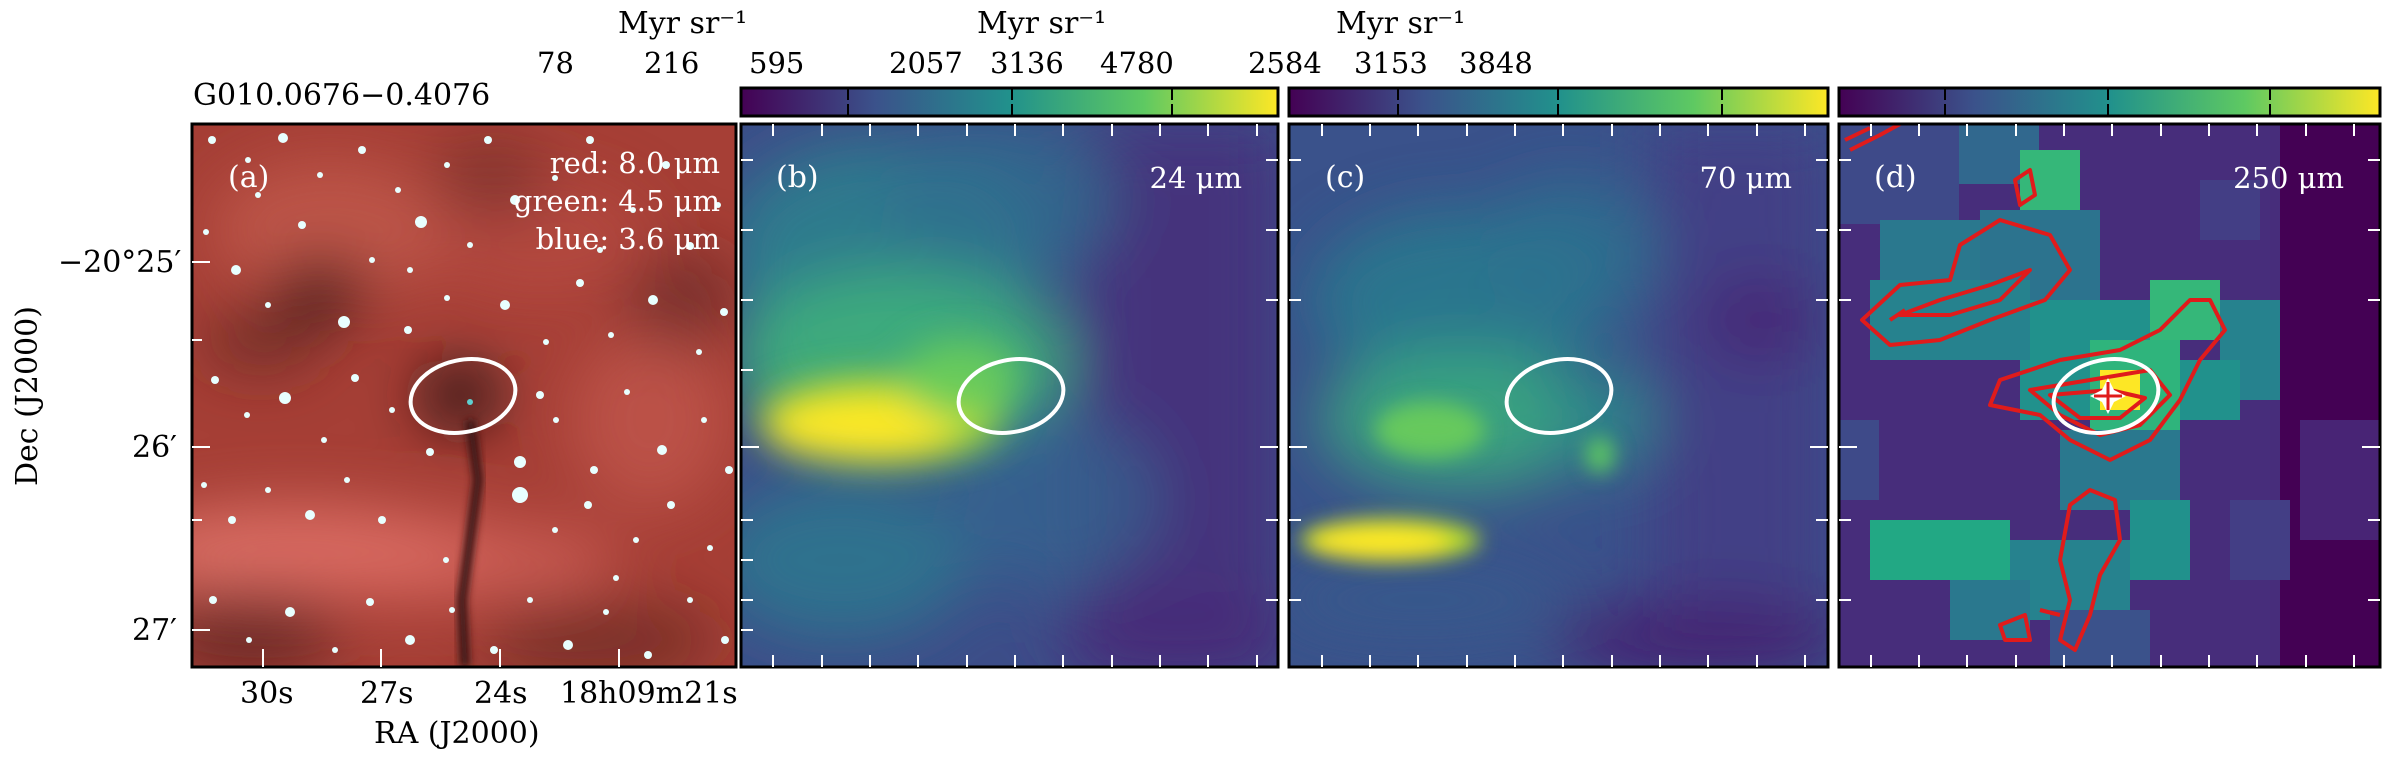 This screenshot has height=765, width=2391. I want to click on colorbar-b-tick-3: 595, so click(777, 63).